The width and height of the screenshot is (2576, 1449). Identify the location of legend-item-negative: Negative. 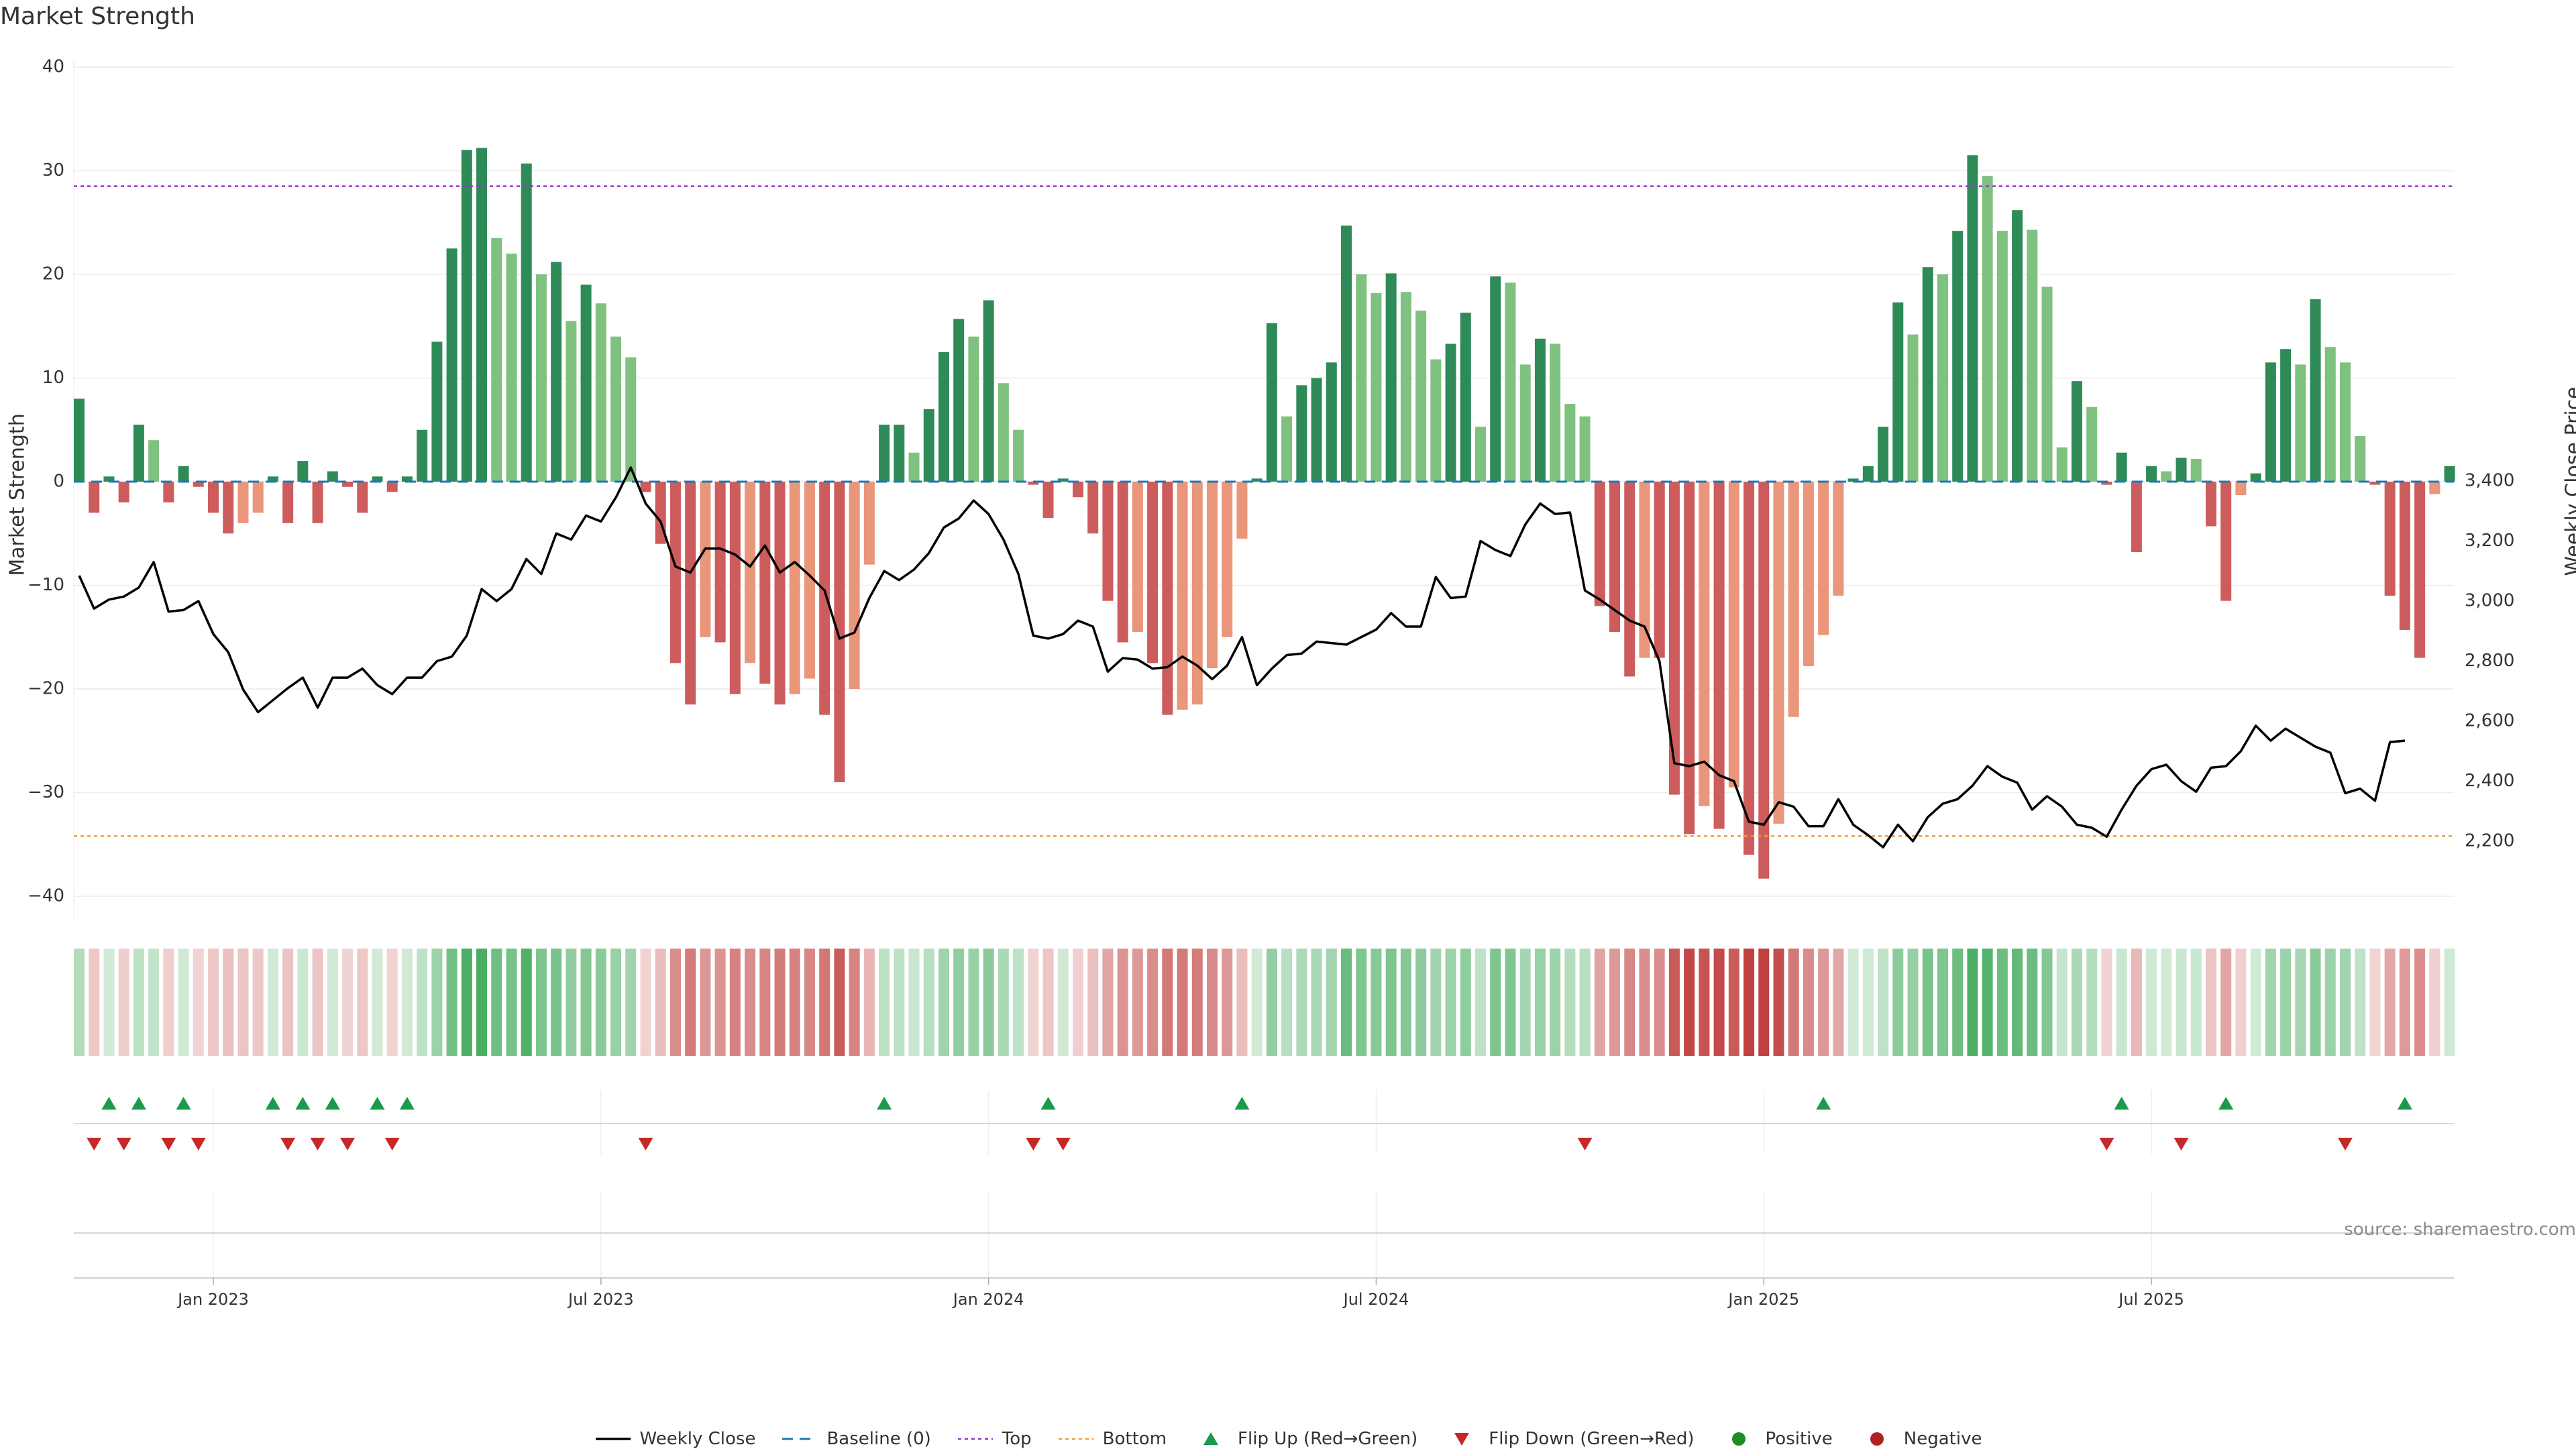
(1920, 1439).